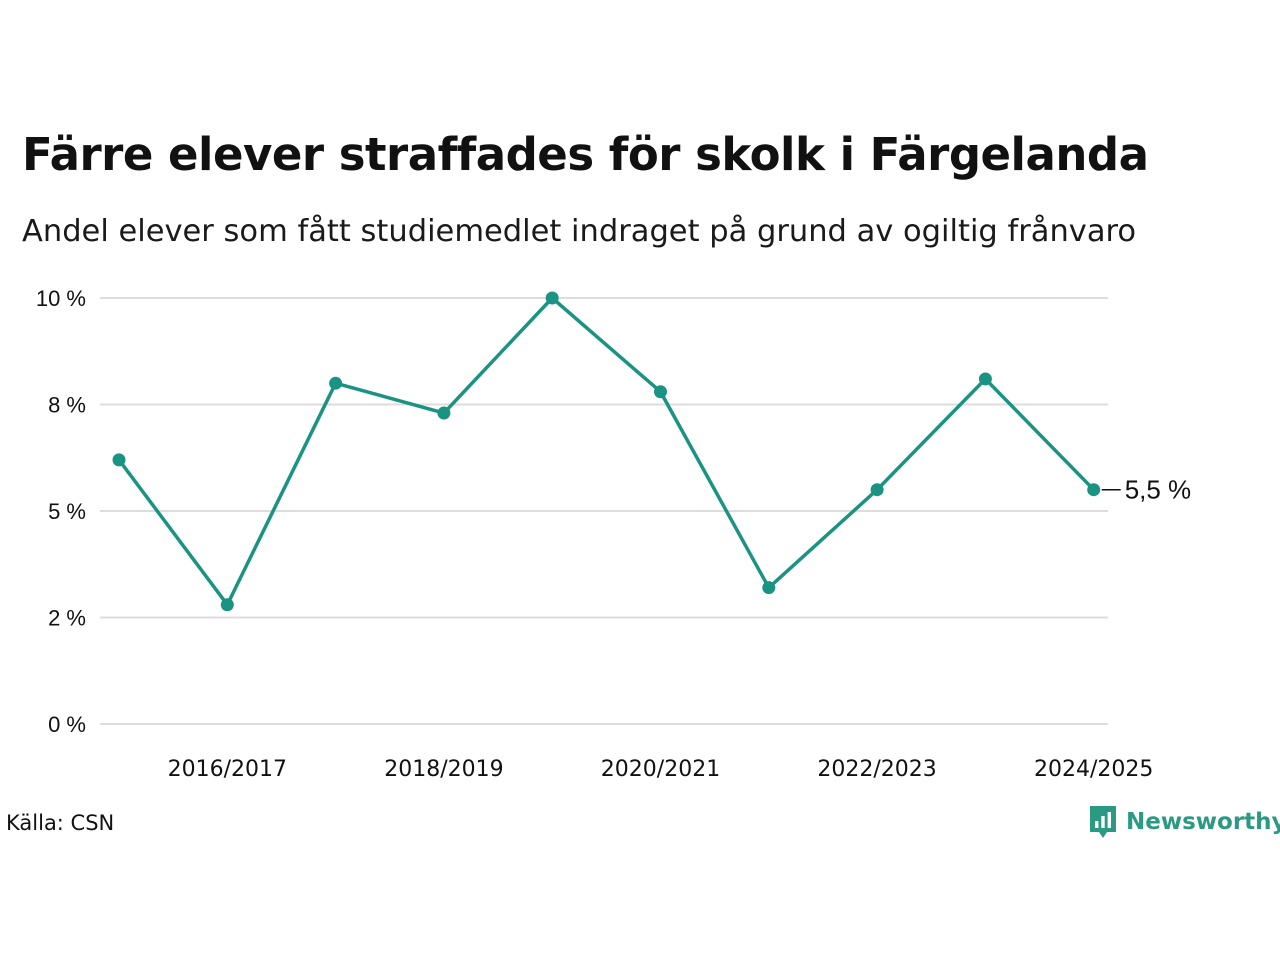 The height and width of the screenshot is (960, 1280). I want to click on x-tick-label: 2022/2023, so click(876, 769).